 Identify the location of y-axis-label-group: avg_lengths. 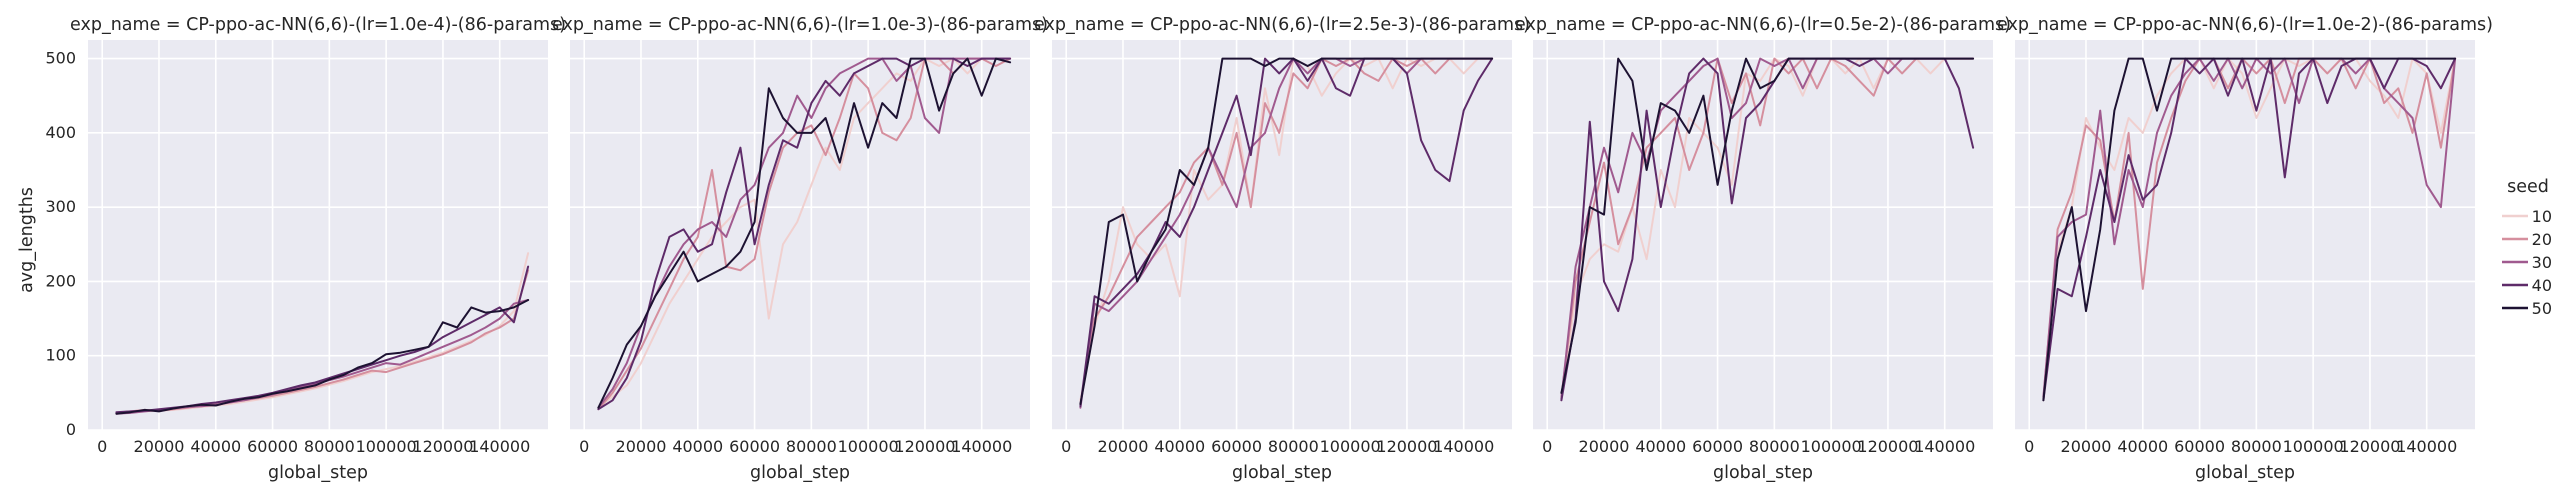
(27, 240).